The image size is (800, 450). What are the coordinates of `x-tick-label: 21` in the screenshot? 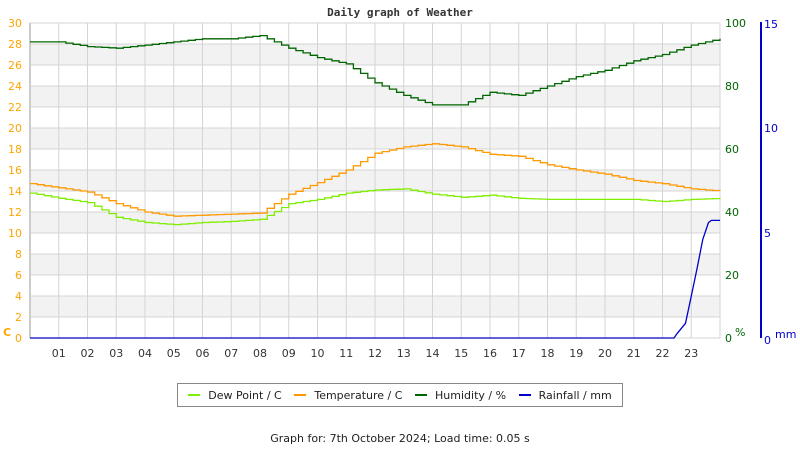 It's located at (634, 353).